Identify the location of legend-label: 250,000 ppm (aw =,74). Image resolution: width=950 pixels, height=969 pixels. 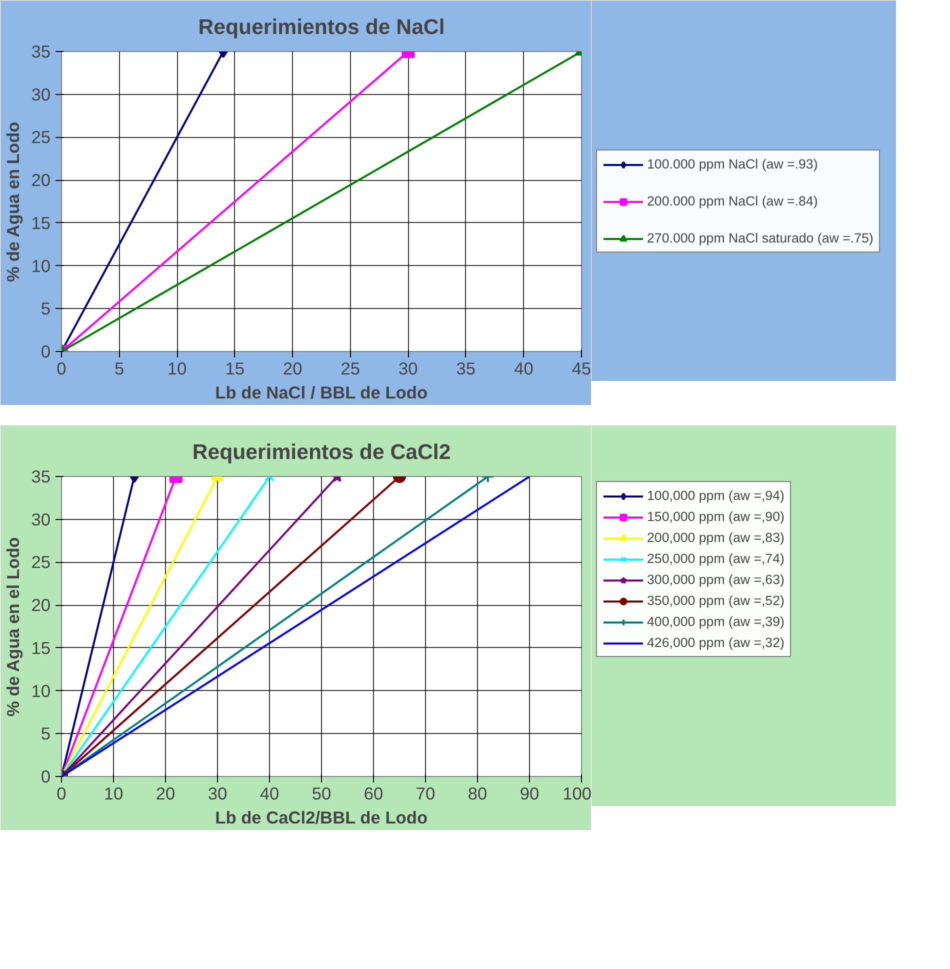
(715, 558).